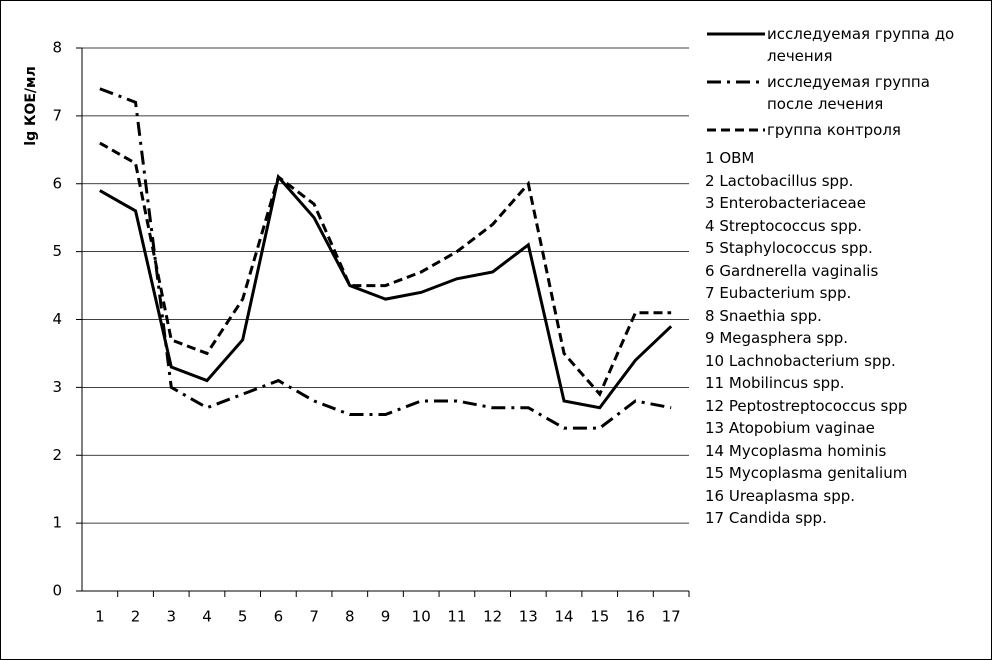 This screenshot has height=660, width=992. I want to click on x-tick-label: 3, so click(171, 617).